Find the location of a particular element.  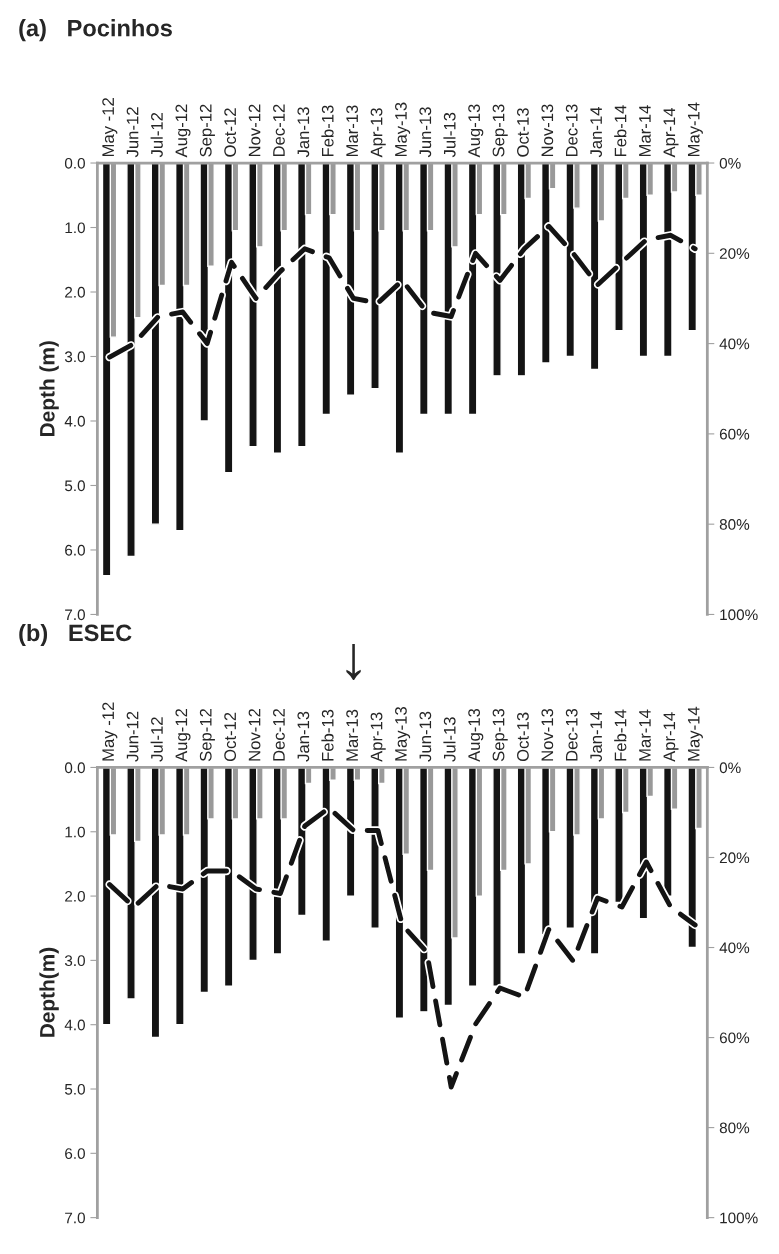

chart-title: (a) Pocinhos is located at coordinates (95, 30).